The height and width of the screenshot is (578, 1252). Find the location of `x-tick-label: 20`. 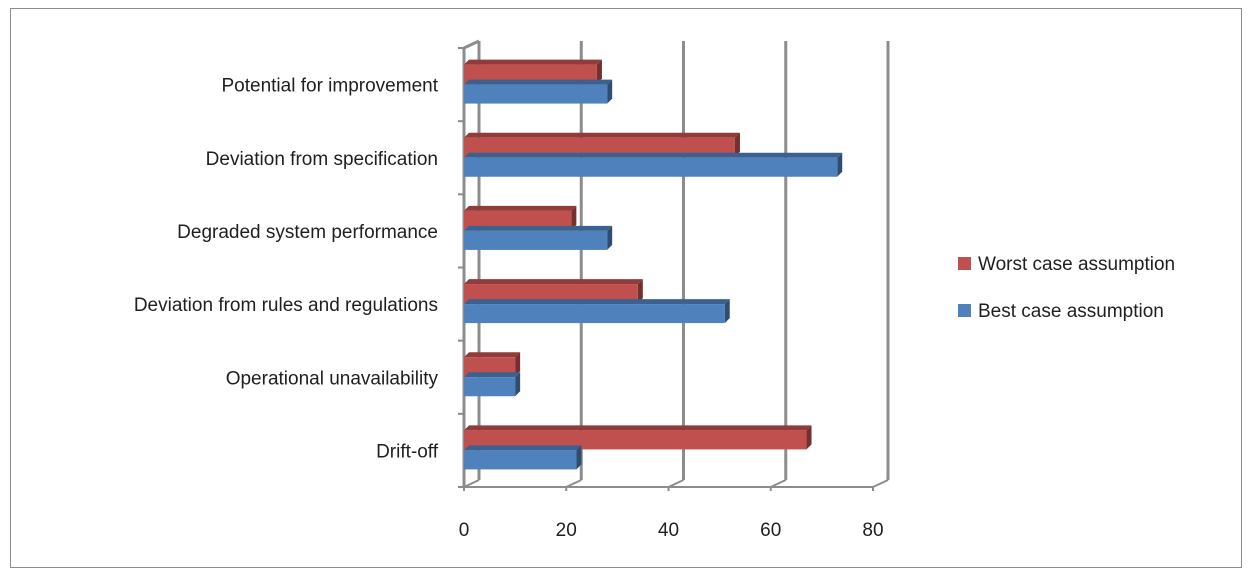

x-tick-label: 20 is located at coordinates (566, 530).